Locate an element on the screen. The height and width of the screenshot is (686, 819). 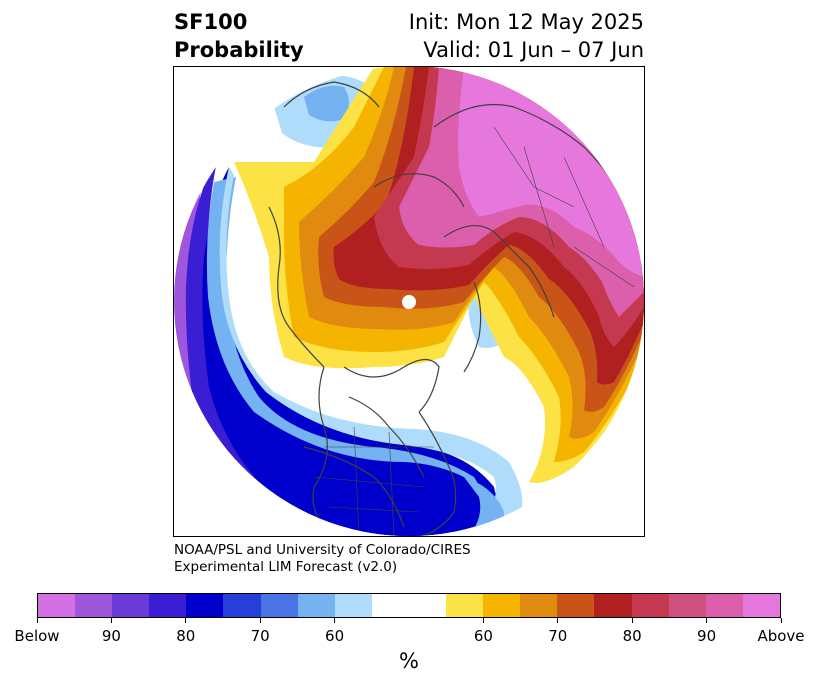
north-pole-marker is located at coordinates (409, 302).